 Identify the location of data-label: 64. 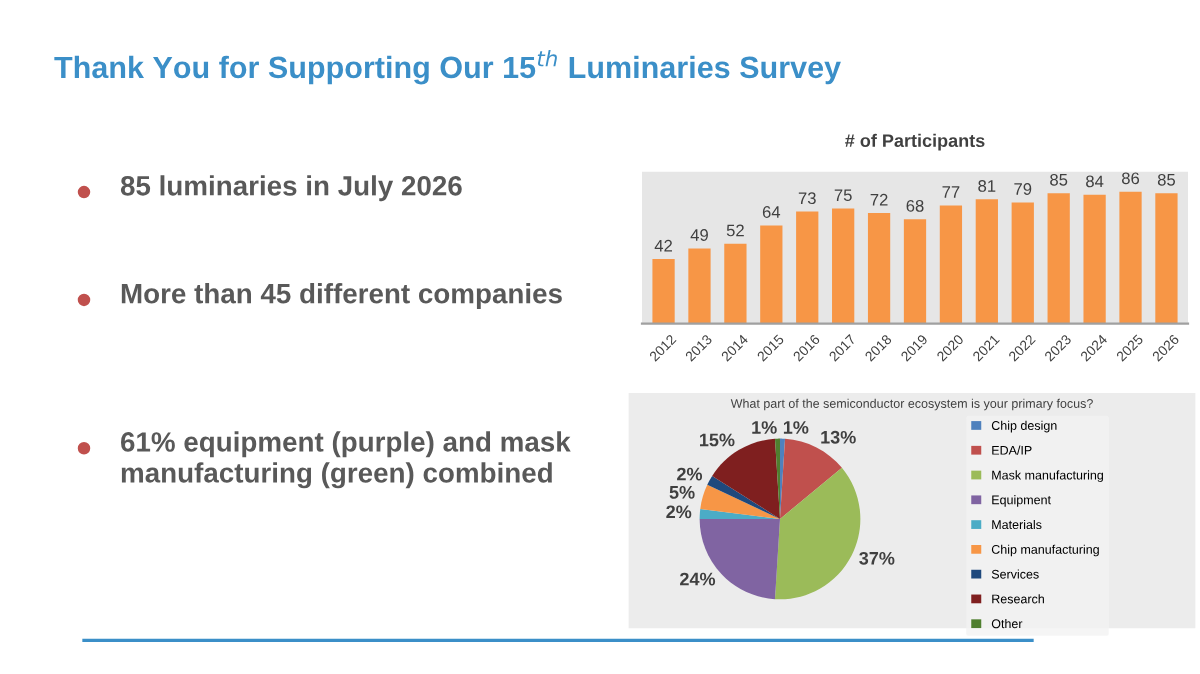
(771, 212).